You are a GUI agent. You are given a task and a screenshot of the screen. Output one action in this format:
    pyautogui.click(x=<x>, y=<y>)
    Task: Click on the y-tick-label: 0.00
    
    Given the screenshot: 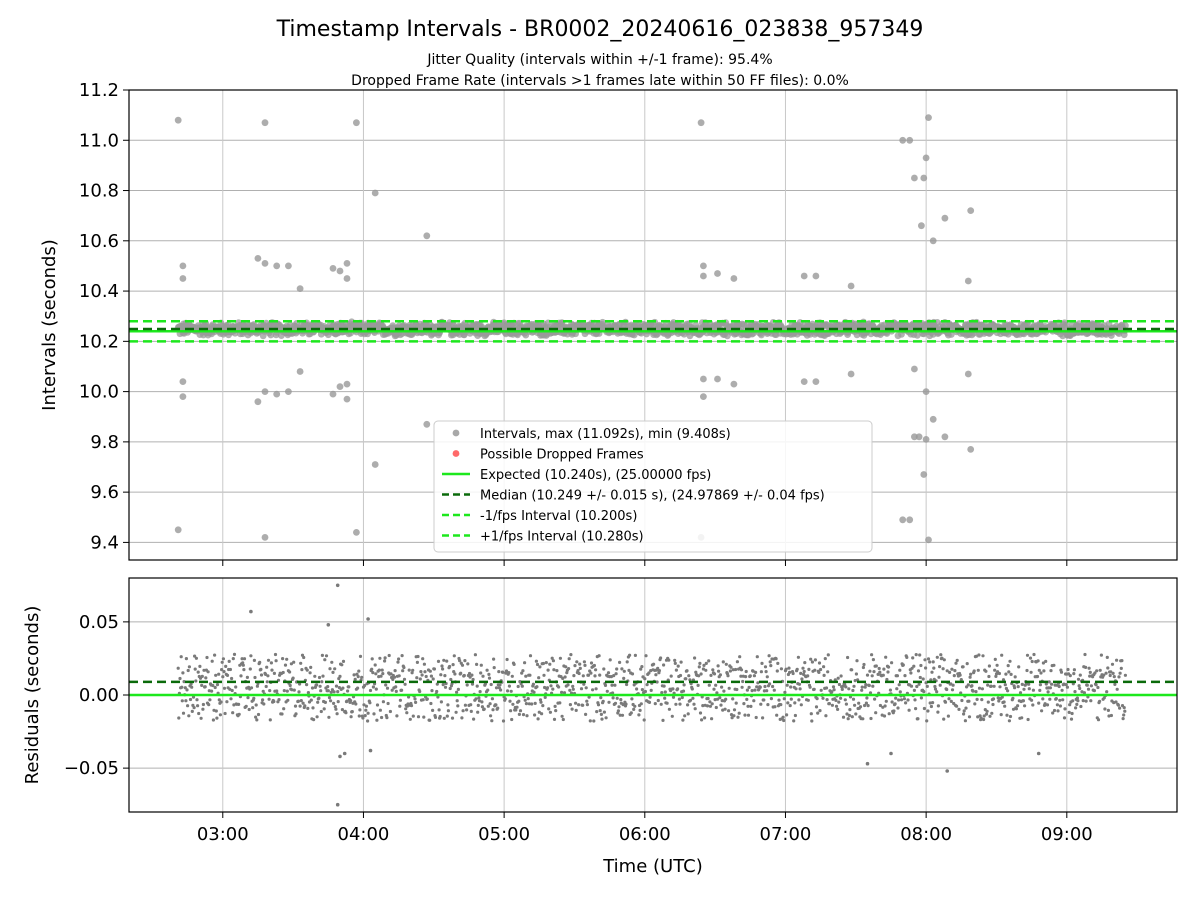 What is the action you would take?
    pyautogui.click(x=99, y=695)
    